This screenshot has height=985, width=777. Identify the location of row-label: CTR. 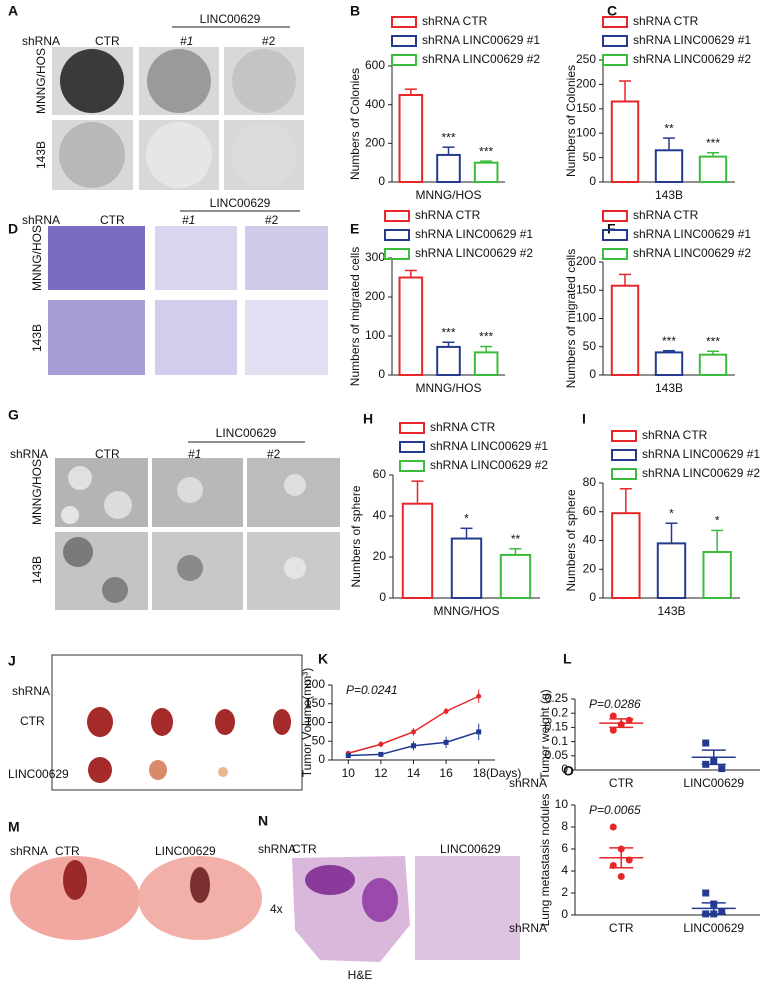
(32, 721).